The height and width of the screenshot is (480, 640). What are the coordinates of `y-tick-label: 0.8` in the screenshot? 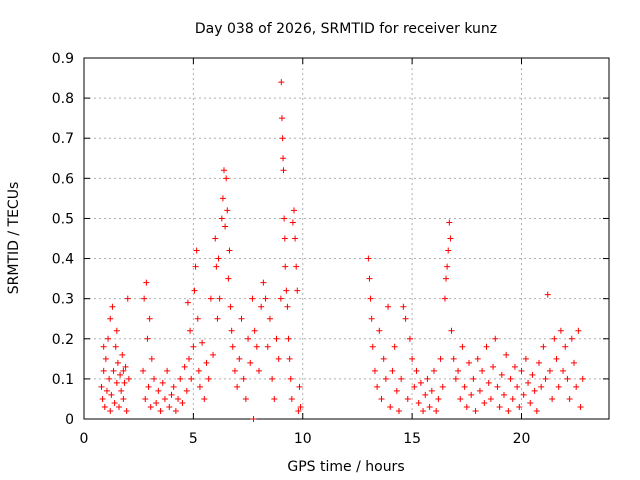 It's located at (63, 99).